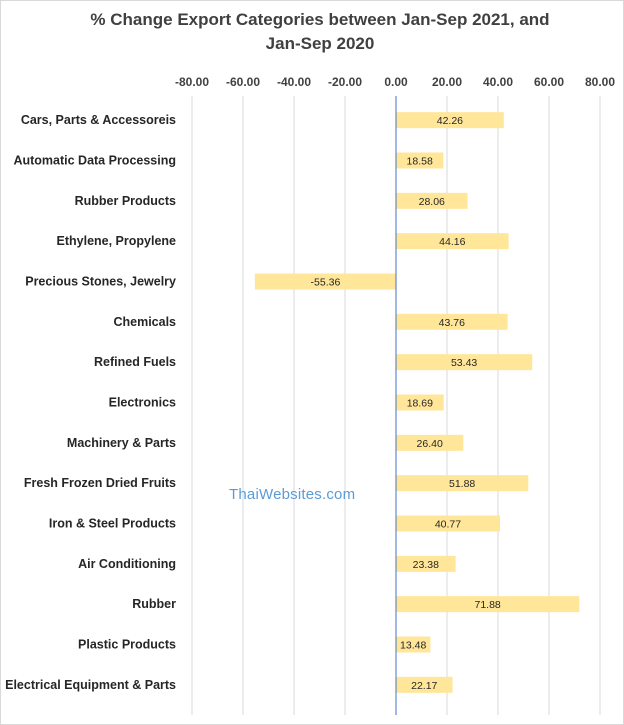 The height and width of the screenshot is (725, 624). I want to click on data-label: 13.48, so click(413, 646).